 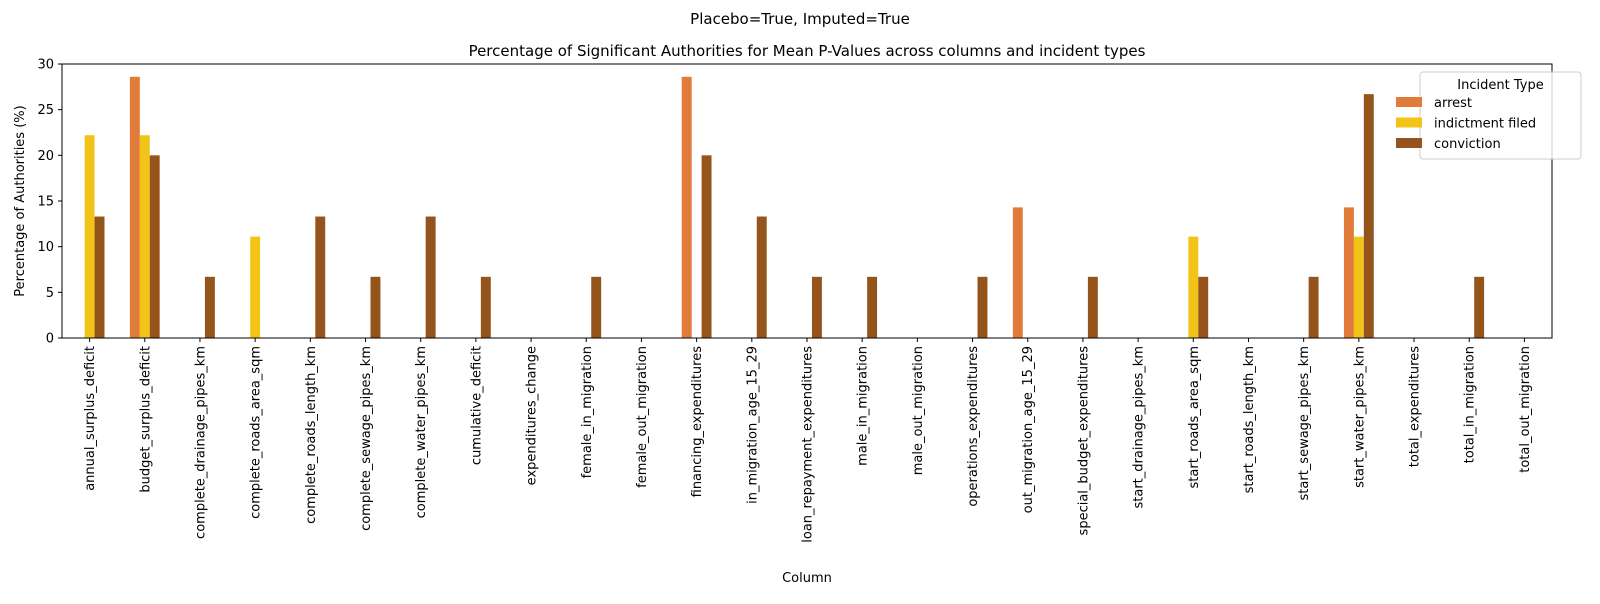 I want to click on bar-indictment-filed-budget_surplus_deficit, so click(x=144, y=236).